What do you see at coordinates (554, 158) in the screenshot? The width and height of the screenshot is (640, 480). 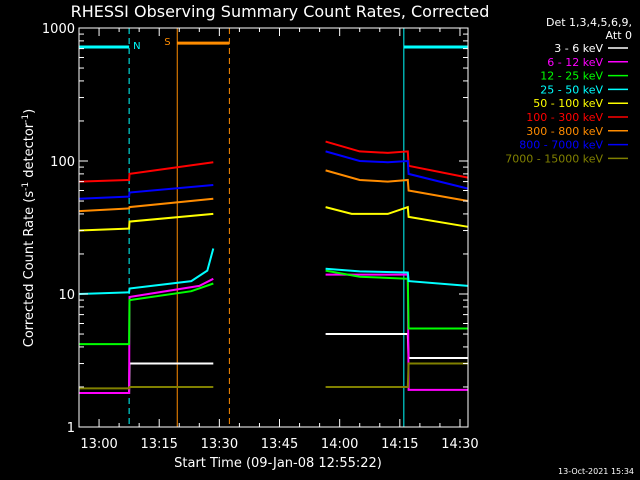 I see `legend-label: 7000 - 15000 keV` at bounding box center [554, 158].